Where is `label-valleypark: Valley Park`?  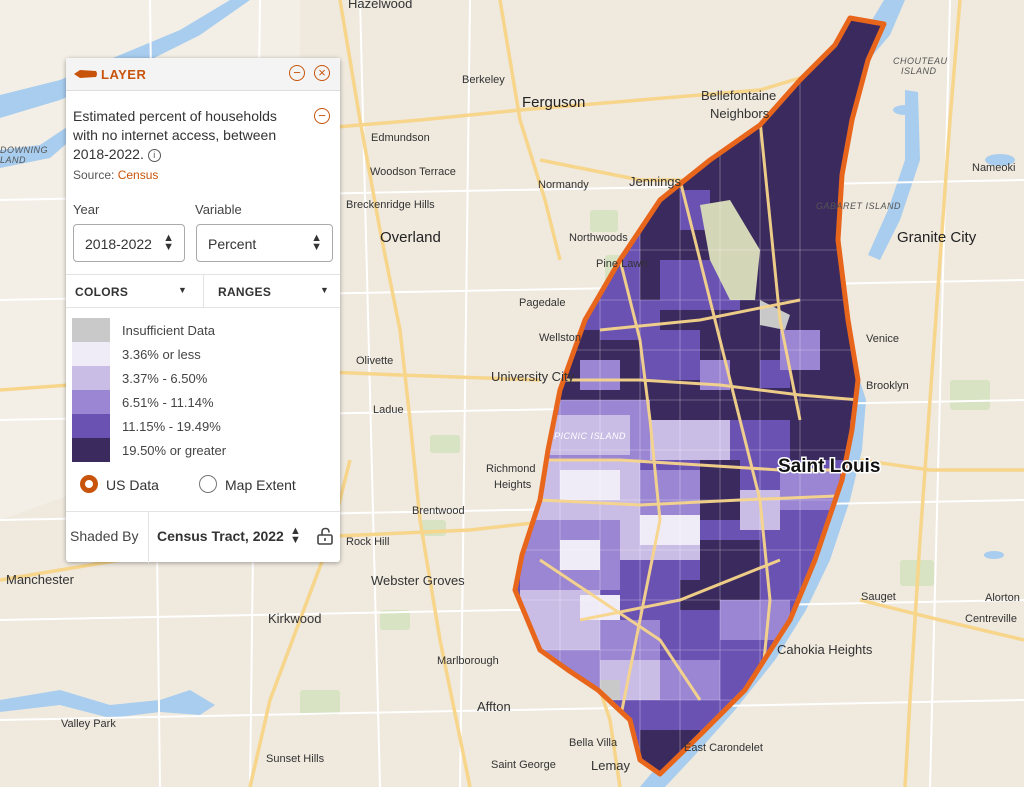 label-valleypark: Valley Park is located at coordinates (88, 724).